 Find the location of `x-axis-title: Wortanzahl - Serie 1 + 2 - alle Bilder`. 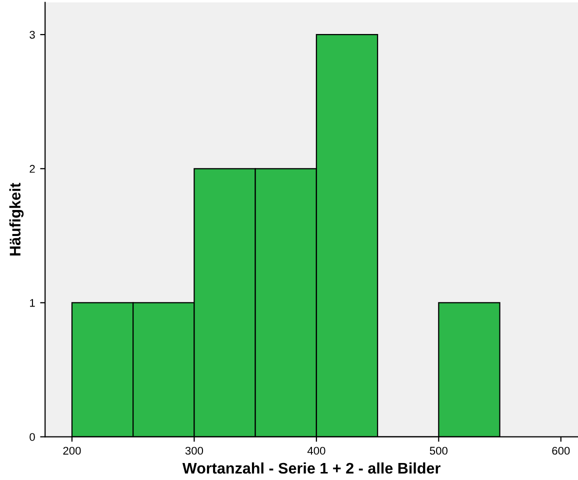

x-axis-title: Wortanzahl - Serie 1 + 2 - alle Bilder is located at coordinates (311, 468).